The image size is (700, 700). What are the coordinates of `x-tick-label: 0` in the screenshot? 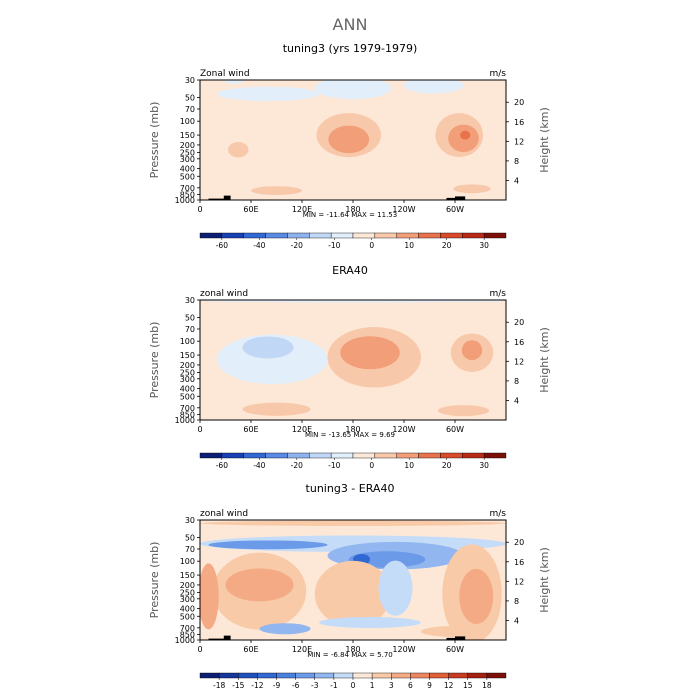 It's located at (199, 649).